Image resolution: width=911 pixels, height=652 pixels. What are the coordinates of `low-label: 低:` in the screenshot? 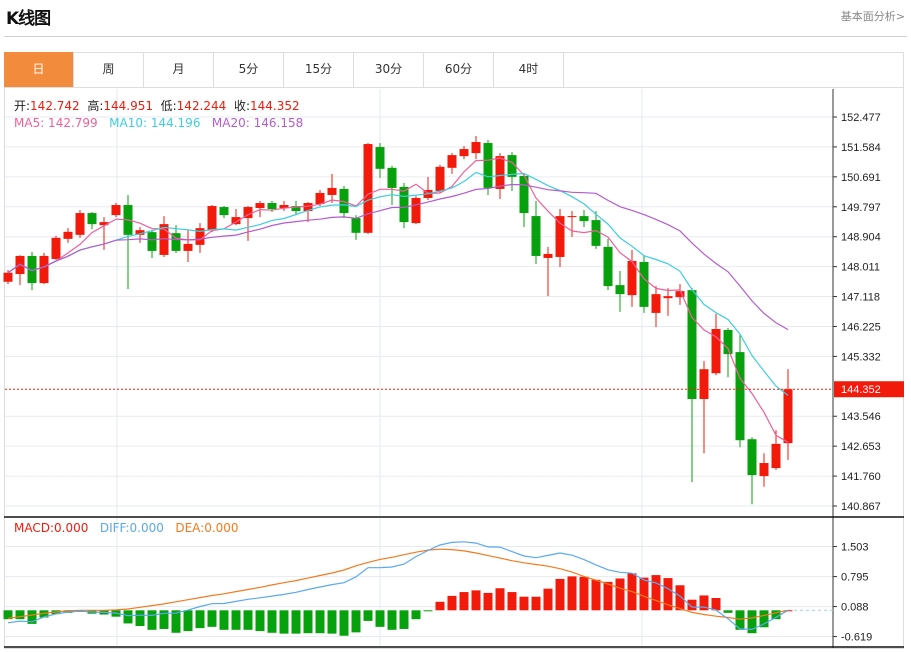 It's located at (168, 106).